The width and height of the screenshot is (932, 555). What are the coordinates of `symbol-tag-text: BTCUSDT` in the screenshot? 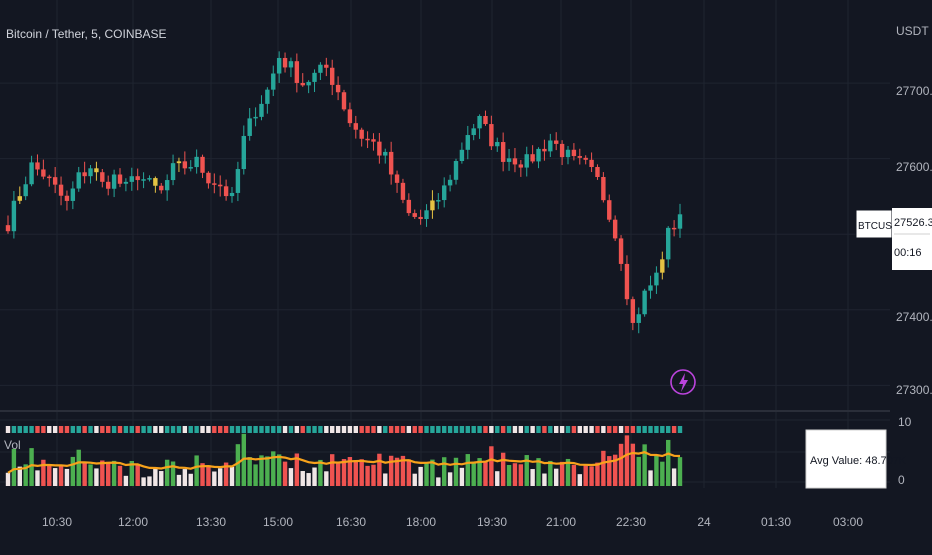 It's located at (881, 226).